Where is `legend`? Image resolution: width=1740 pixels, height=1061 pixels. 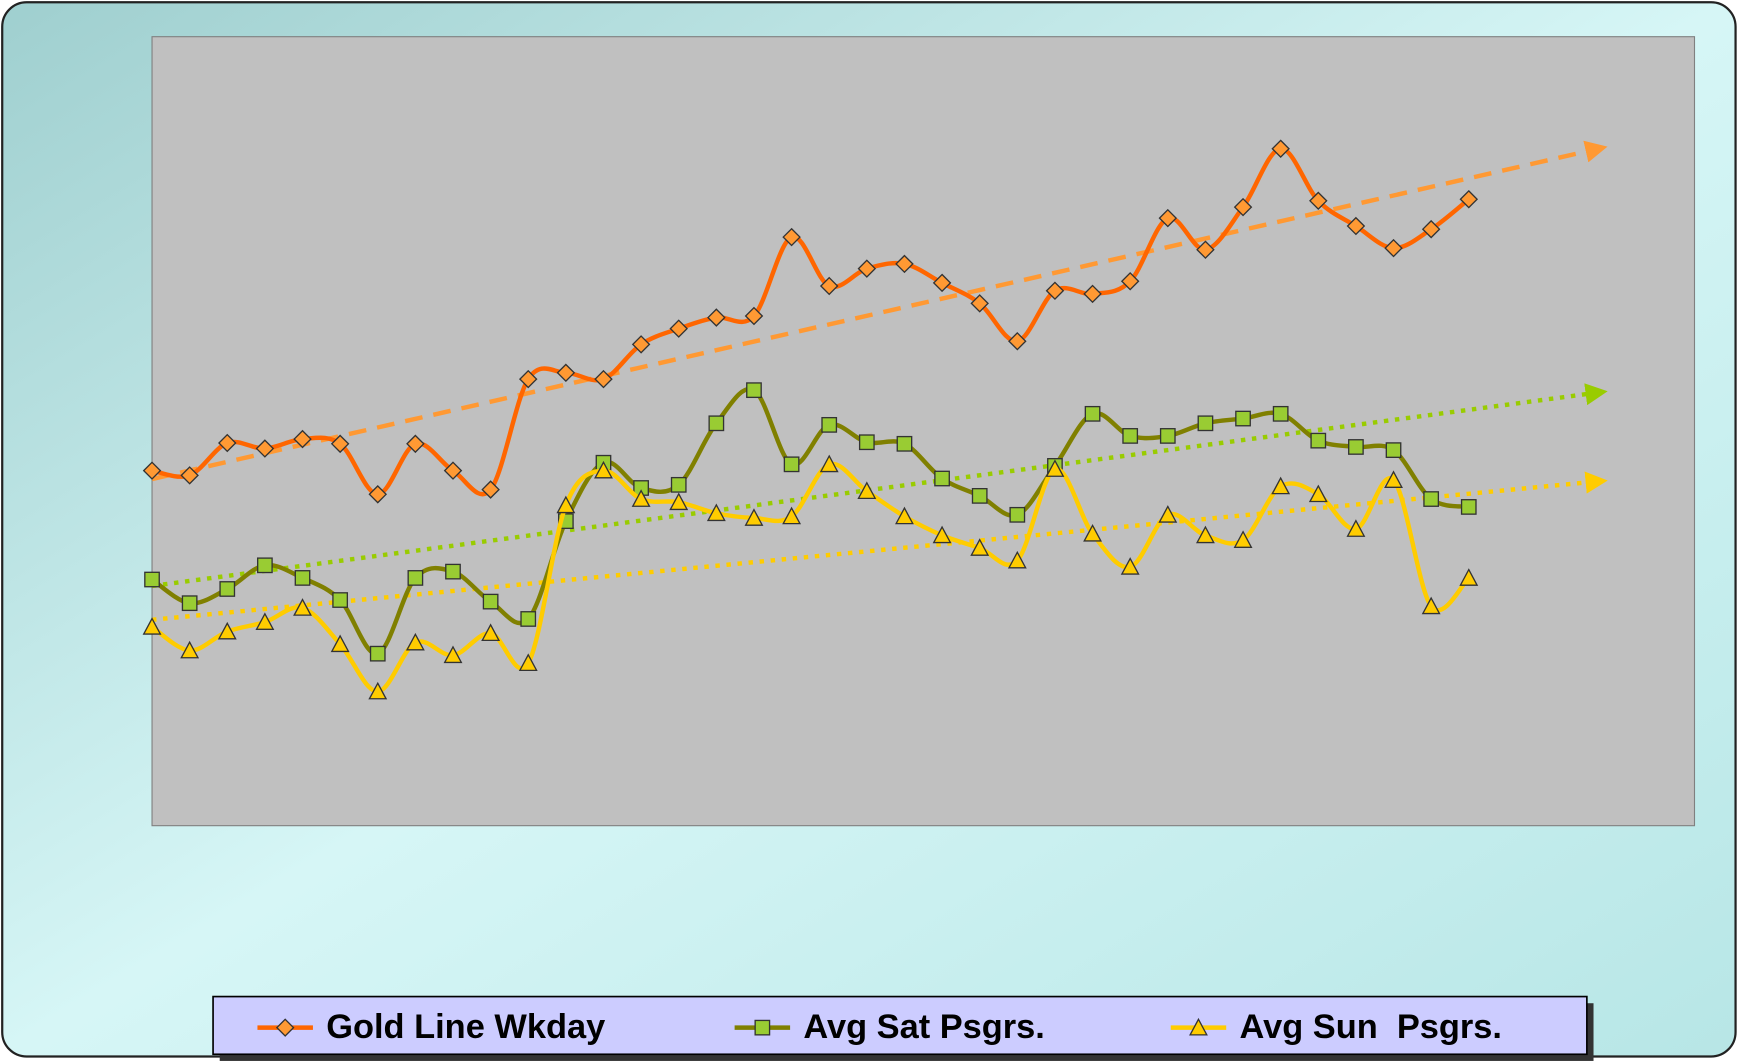
legend is located at coordinates (900, 1025).